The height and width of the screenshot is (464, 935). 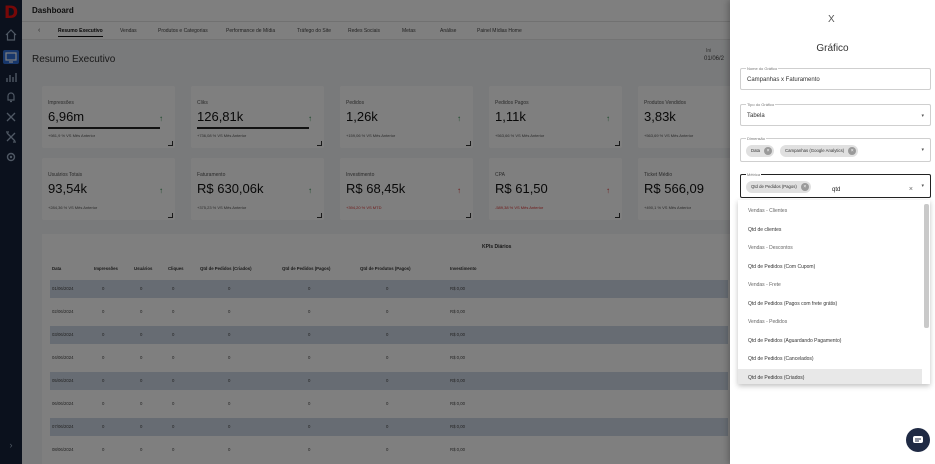 I want to click on chip-label: Campanhas (Google Analytics), so click(x=815, y=150).